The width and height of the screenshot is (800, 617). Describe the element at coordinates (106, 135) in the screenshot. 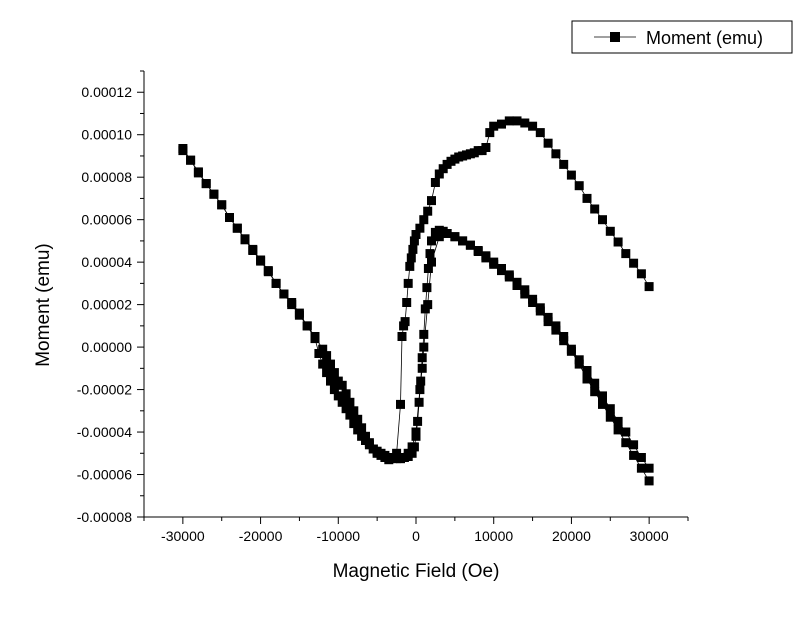

I see `y-tick-label: 0.00010` at that location.